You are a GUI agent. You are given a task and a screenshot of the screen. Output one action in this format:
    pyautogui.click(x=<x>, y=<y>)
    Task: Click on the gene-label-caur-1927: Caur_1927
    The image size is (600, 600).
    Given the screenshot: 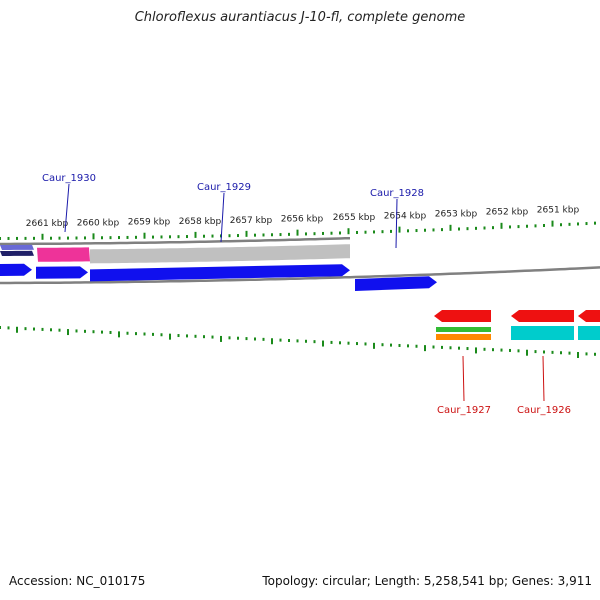 What is the action you would take?
    pyautogui.click(x=464, y=410)
    